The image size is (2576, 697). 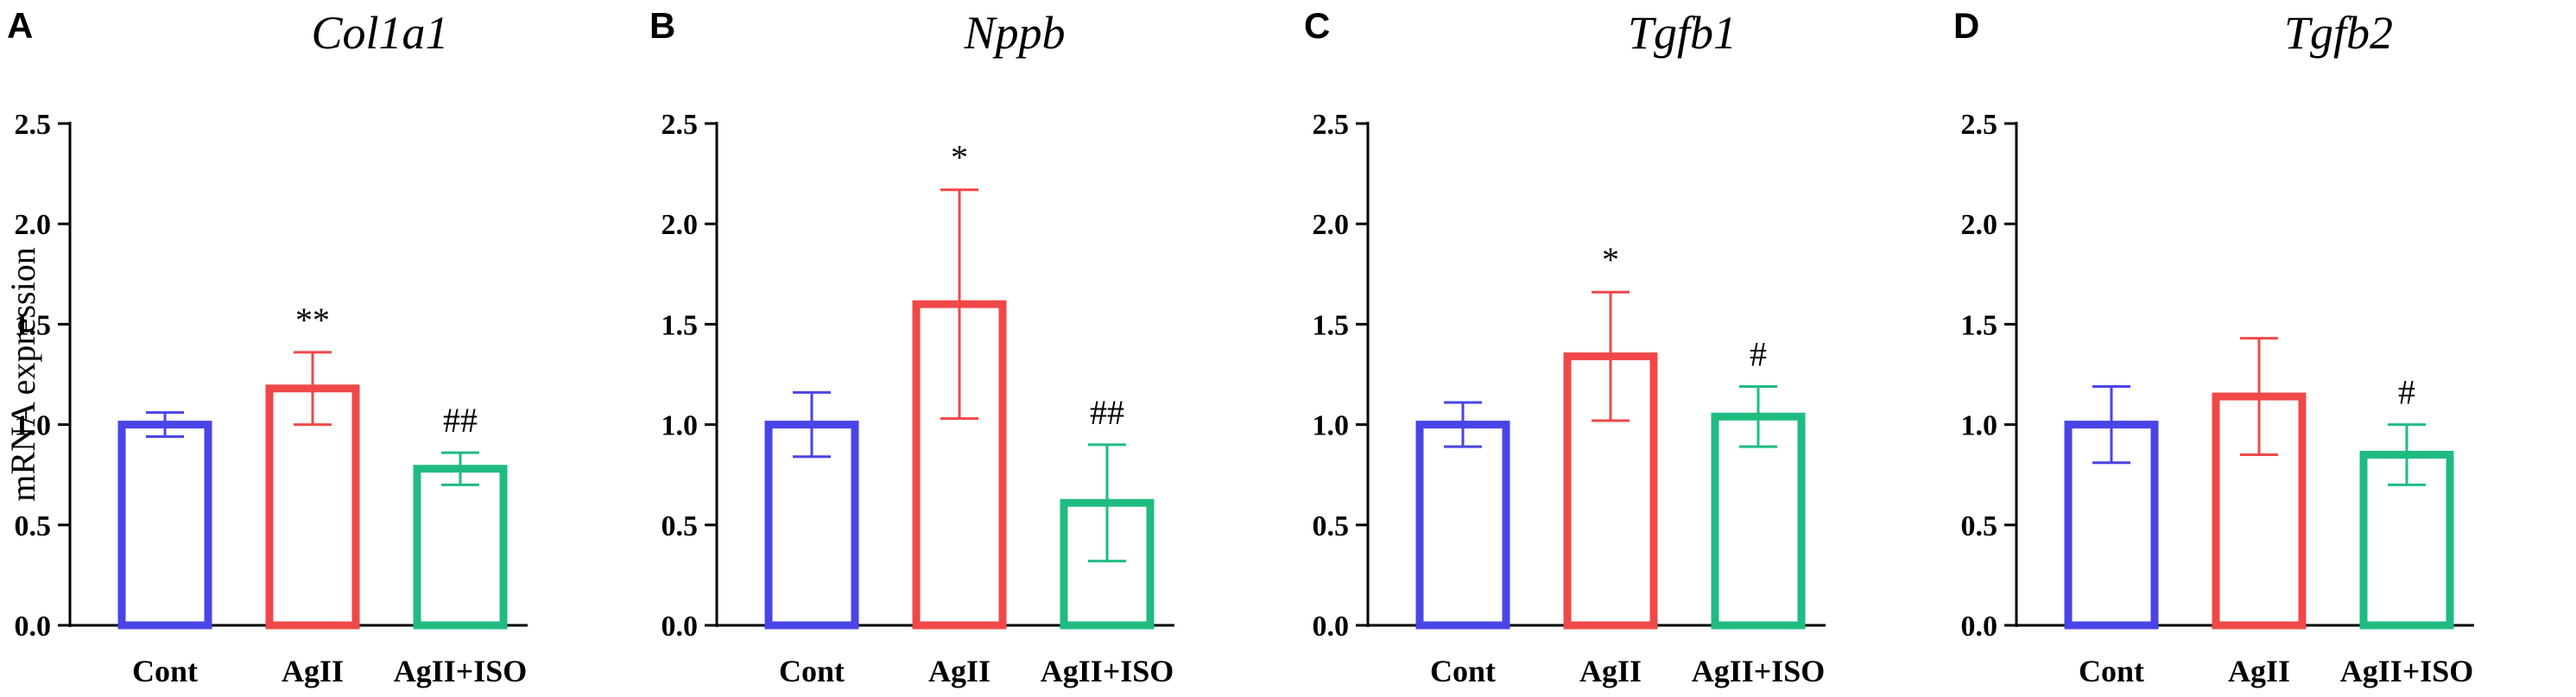 I want to click on panel-title: Nppb, so click(x=1014, y=33).